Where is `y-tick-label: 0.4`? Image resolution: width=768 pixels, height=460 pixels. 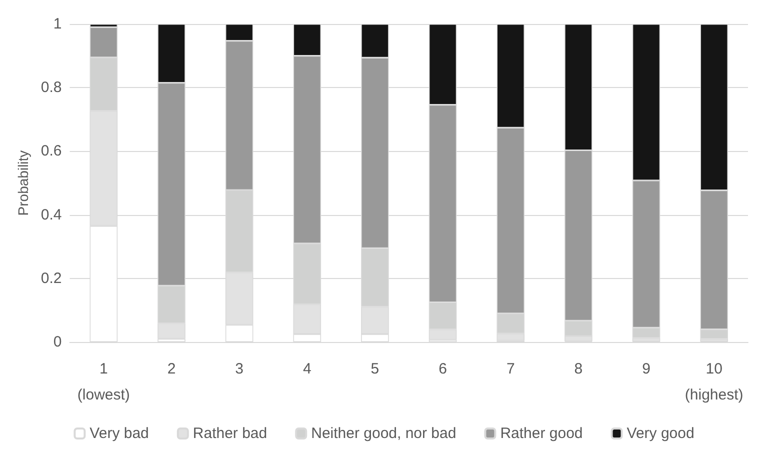 y-tick-label: 0.4 is located at coordinates (51, 215).